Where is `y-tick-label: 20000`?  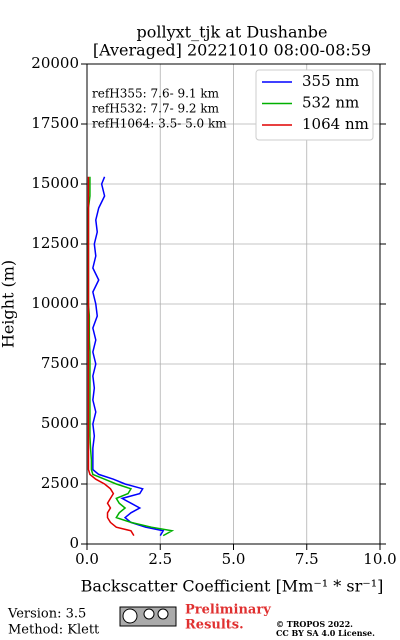
y-tick-label: 20000 is located at coordinates (55, 63).